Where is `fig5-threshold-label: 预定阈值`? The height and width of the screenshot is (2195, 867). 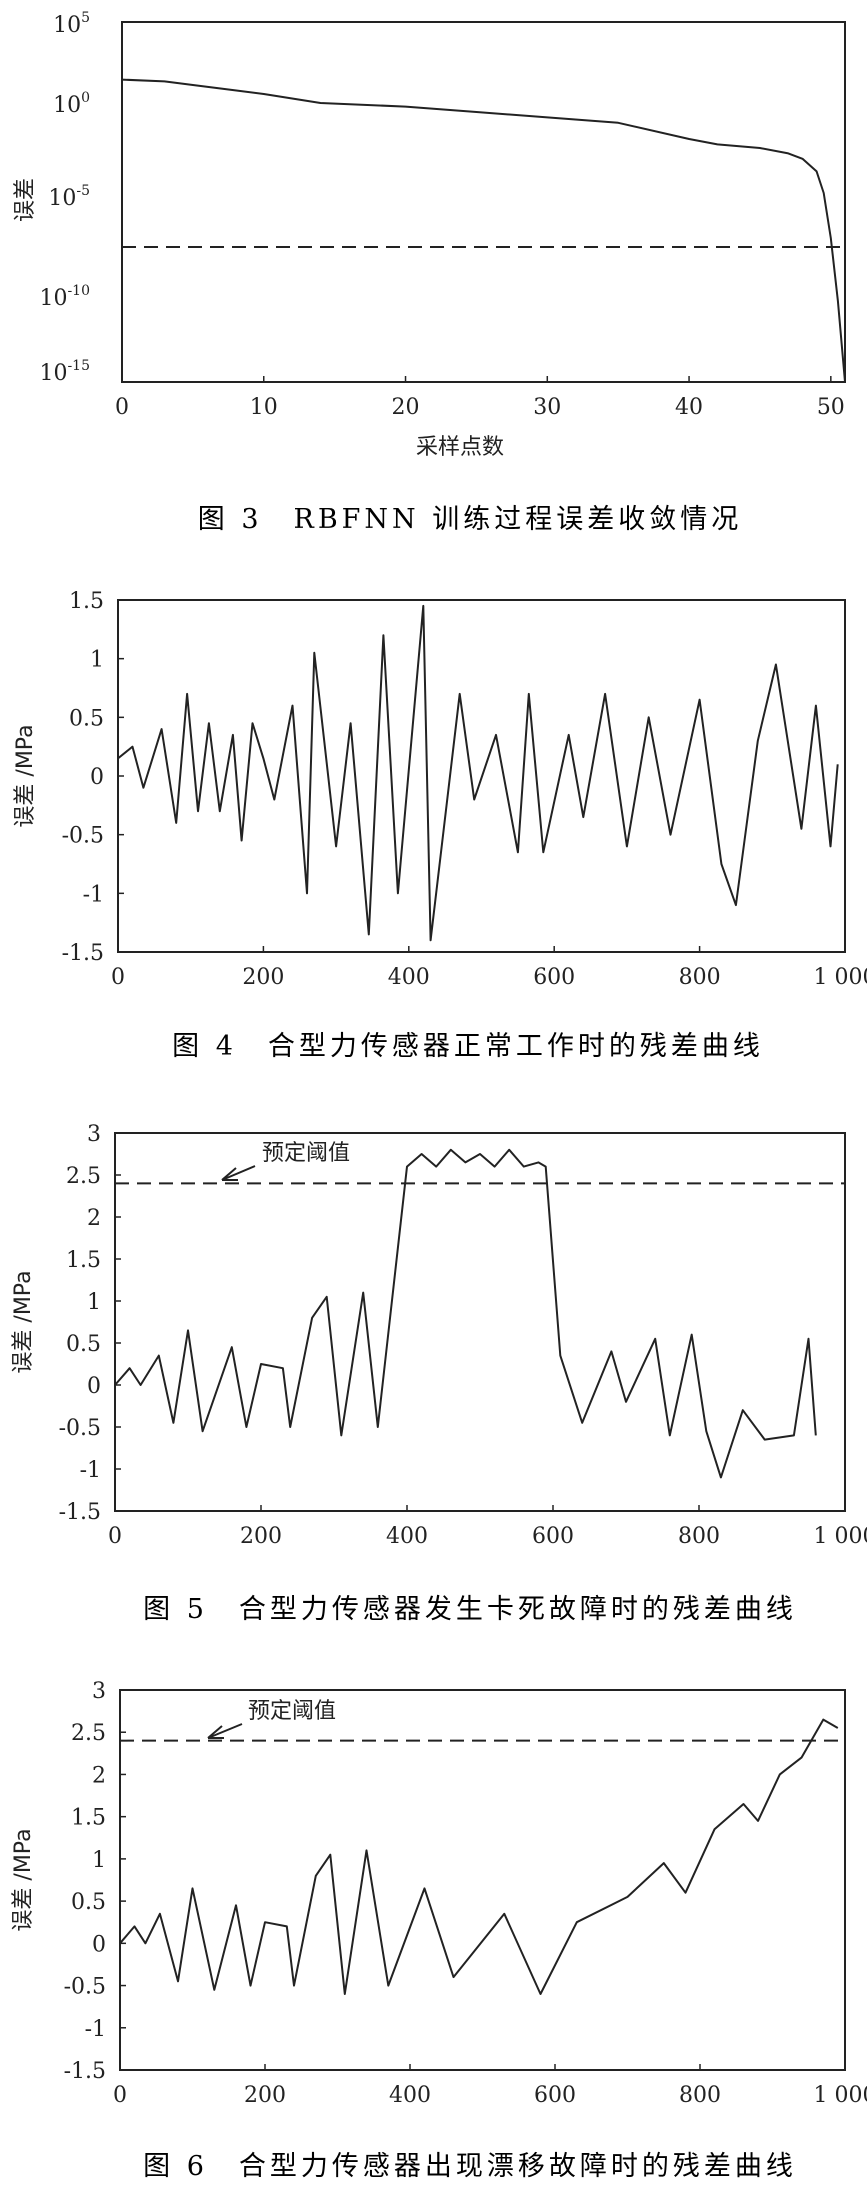 fig5-threshold-label: 预定阈值 is located at coordinates (306, 1153).